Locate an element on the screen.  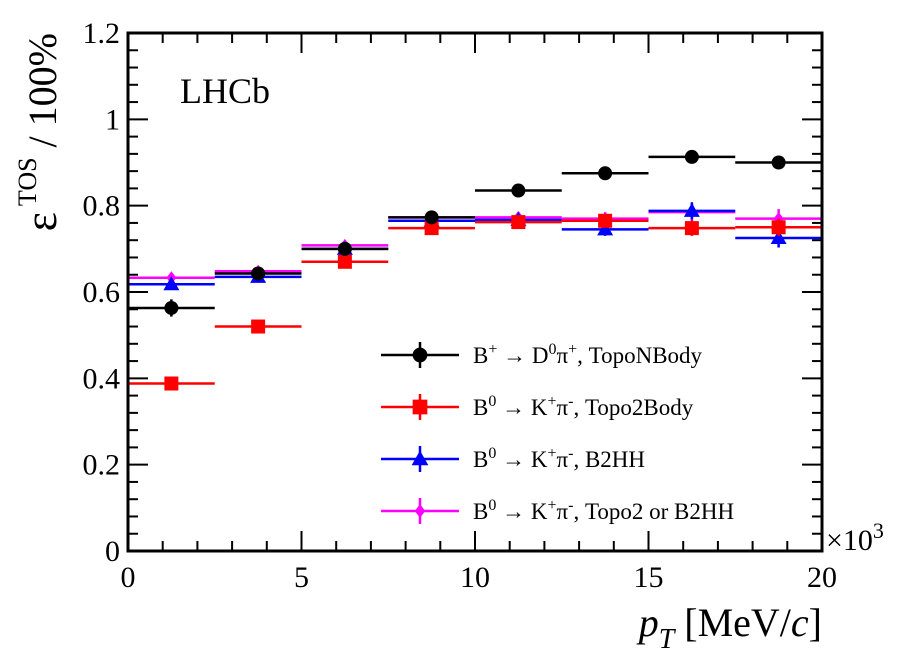
y-tick-label: 0 is located at coordinates (112, 551).